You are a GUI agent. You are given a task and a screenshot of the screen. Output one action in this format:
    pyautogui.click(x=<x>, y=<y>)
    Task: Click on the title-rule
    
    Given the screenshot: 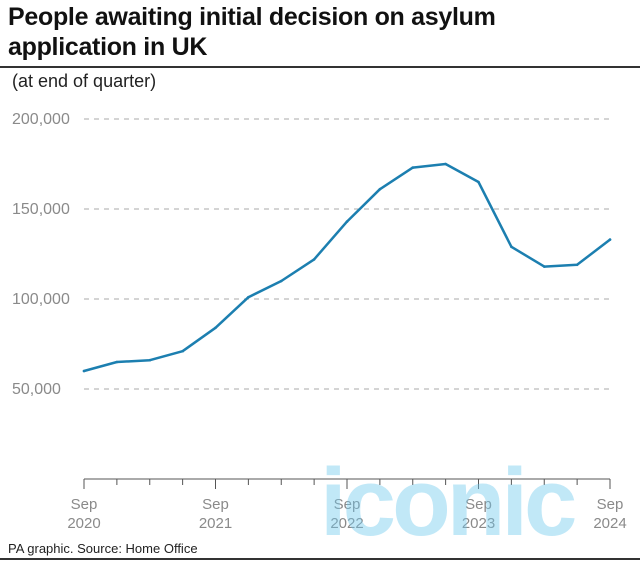 What is the action you would take?
    pyautogui.click(x=320, y=67)
    